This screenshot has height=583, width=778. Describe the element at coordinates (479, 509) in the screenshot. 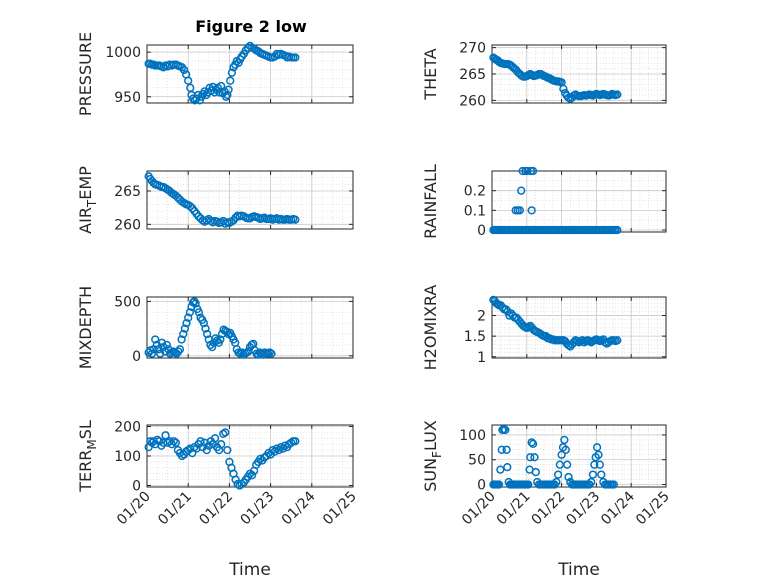

I see `x-tick-label: 01/20` at that location.